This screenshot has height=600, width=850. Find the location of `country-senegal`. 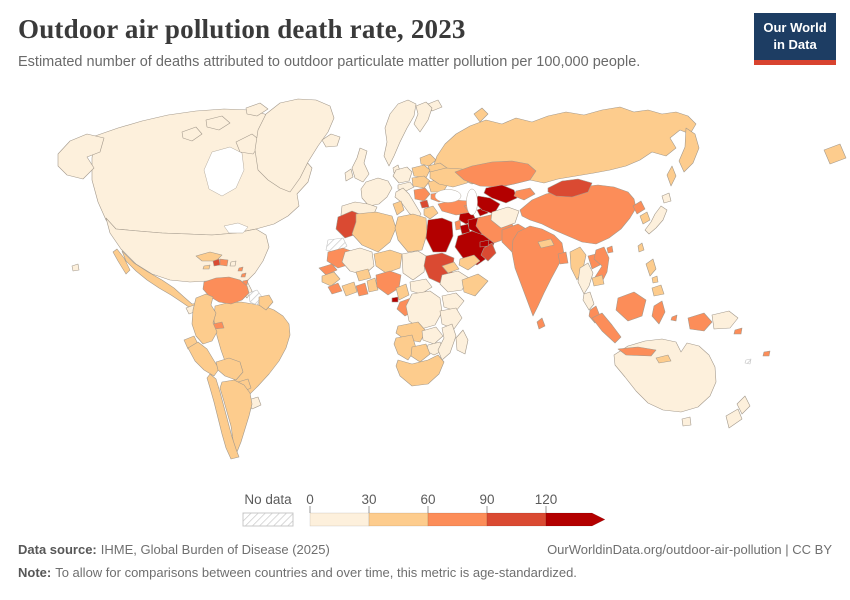

country-senegal is located at coordinates (328, 269).